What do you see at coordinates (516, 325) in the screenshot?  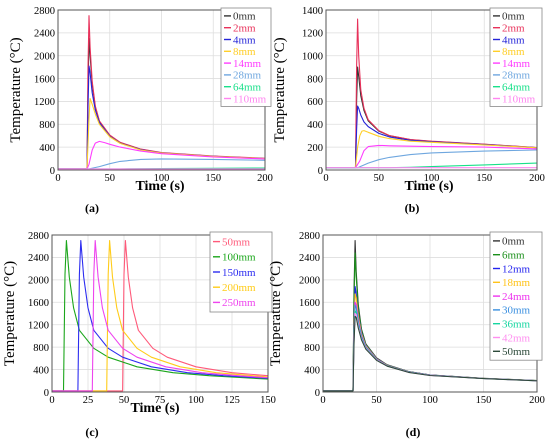 I see `legend-entry-36mm: 36mm` at bounding box center [516, 325].